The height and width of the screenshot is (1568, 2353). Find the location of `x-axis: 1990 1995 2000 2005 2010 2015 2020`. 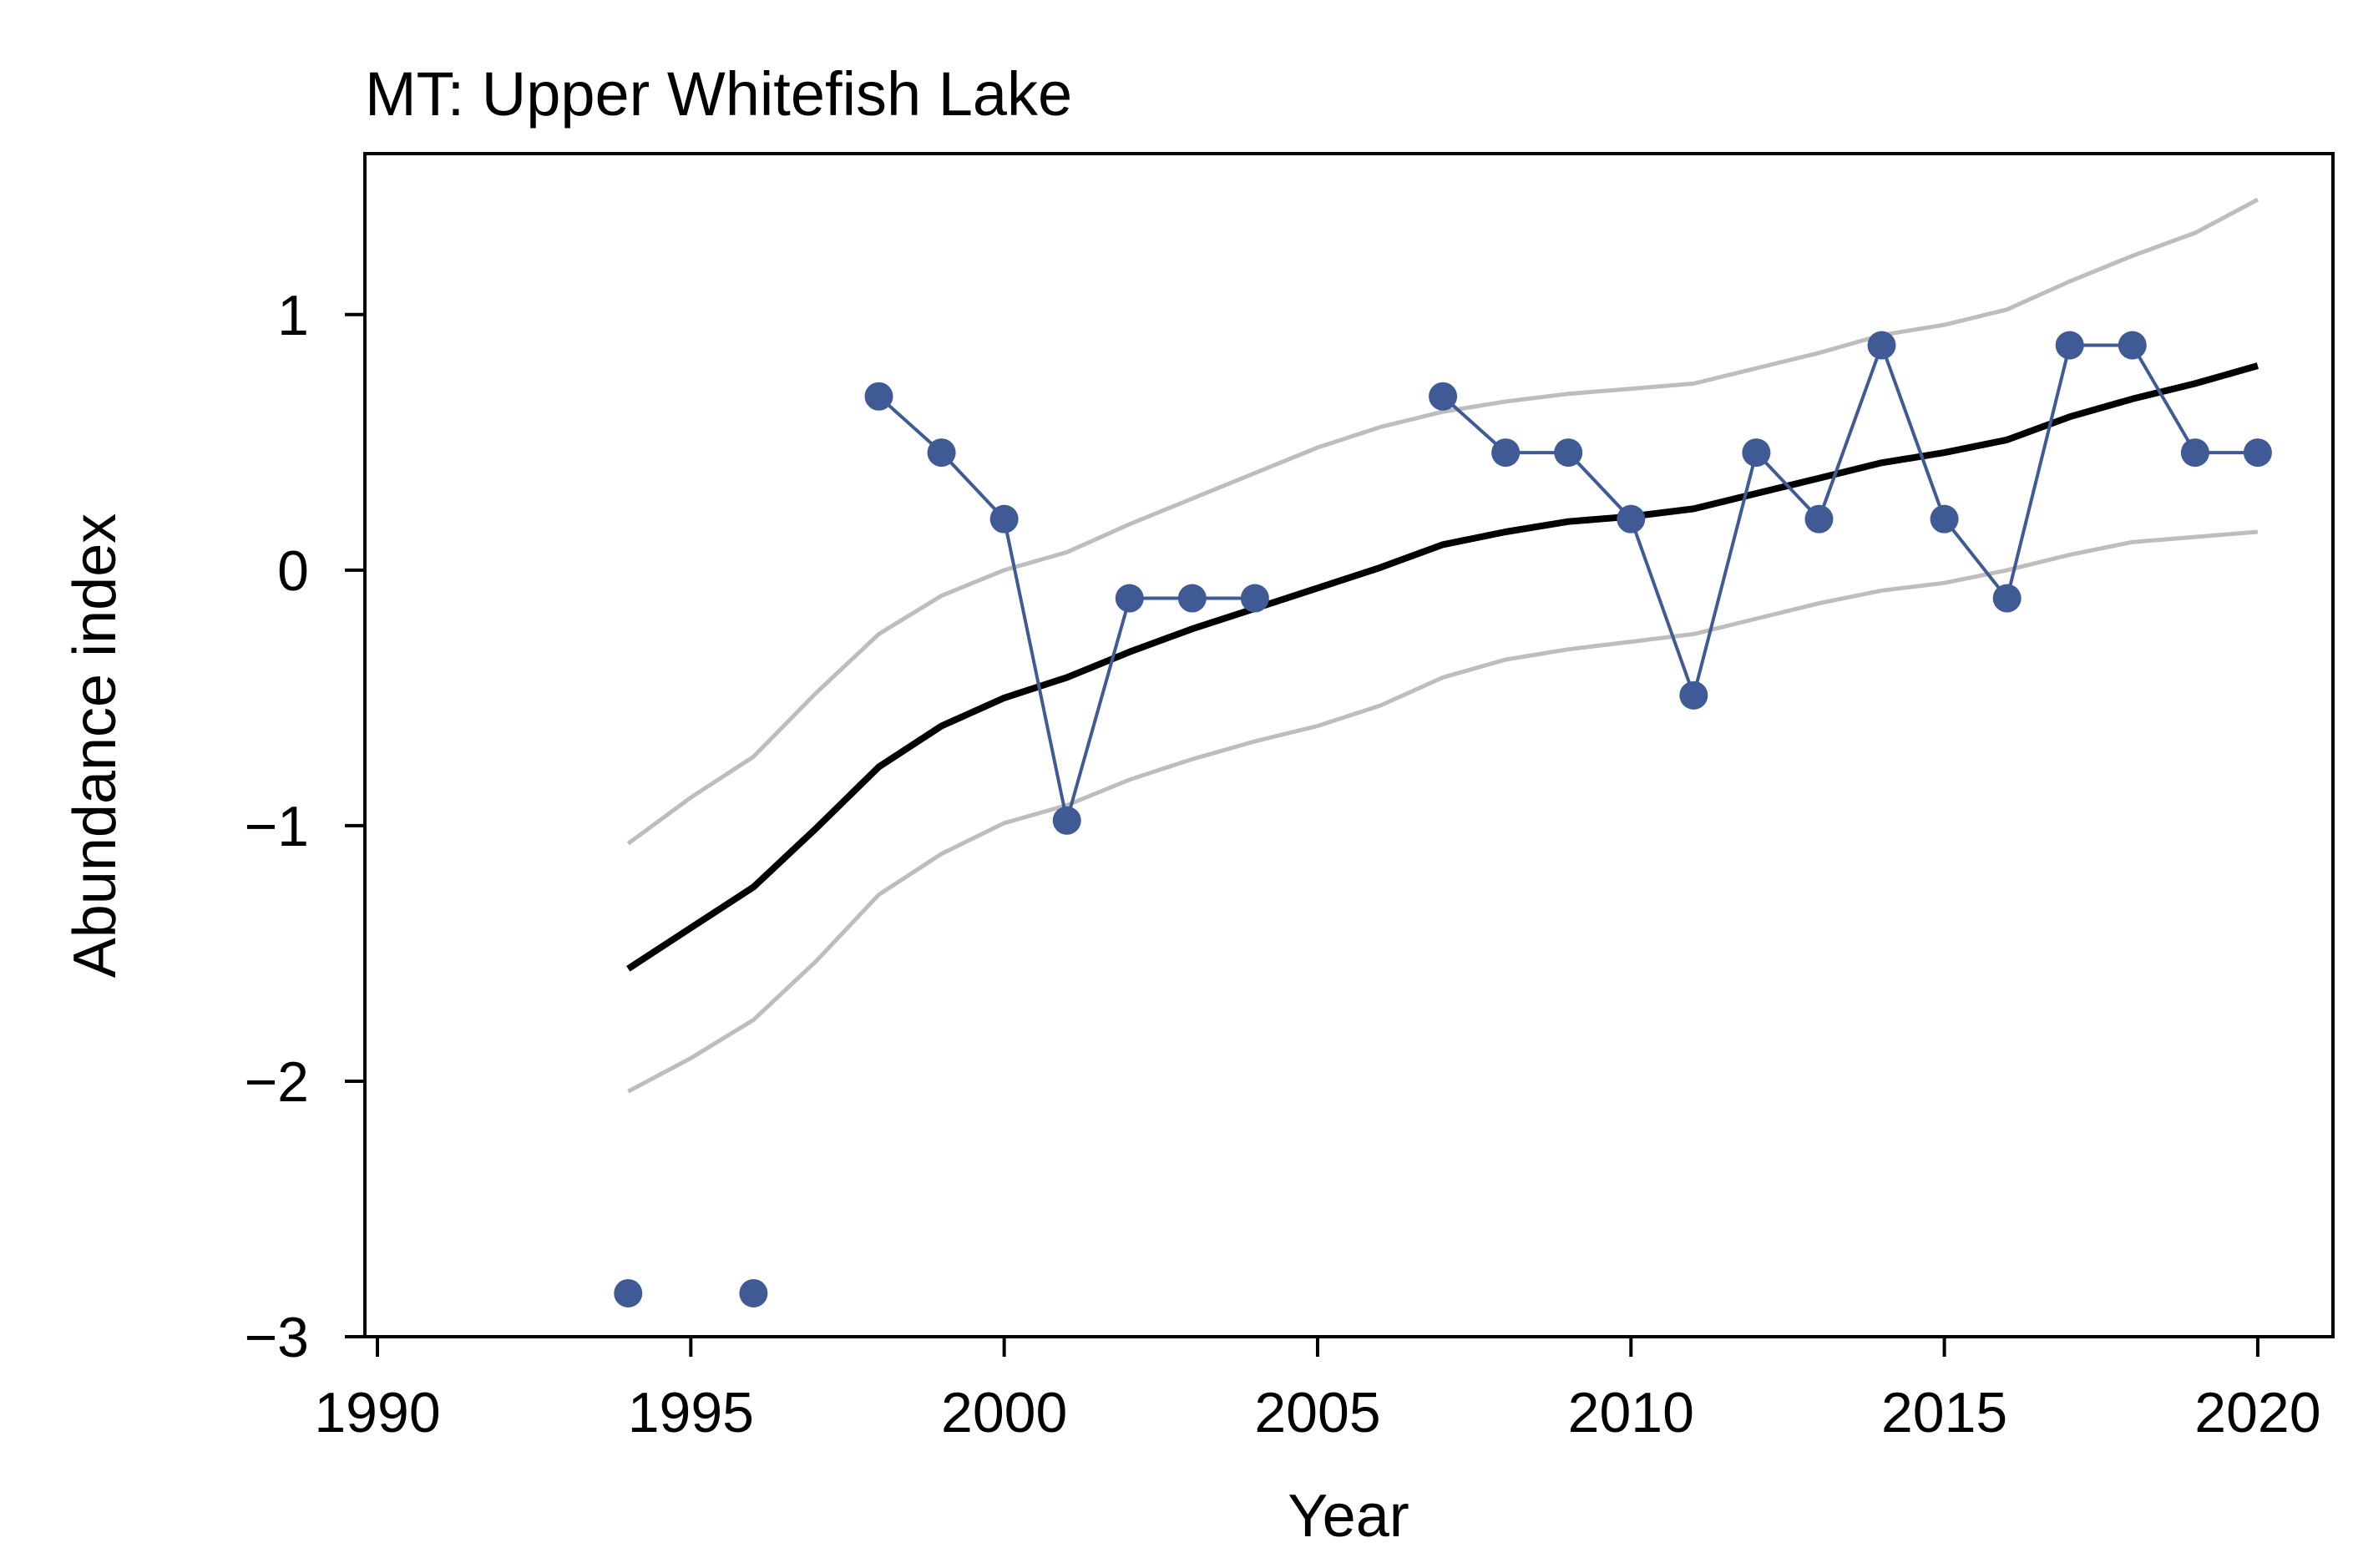

x-axis: 1990 1995 2000 2005 2010 2015 2020 is located at coordinates (1317, 1389).